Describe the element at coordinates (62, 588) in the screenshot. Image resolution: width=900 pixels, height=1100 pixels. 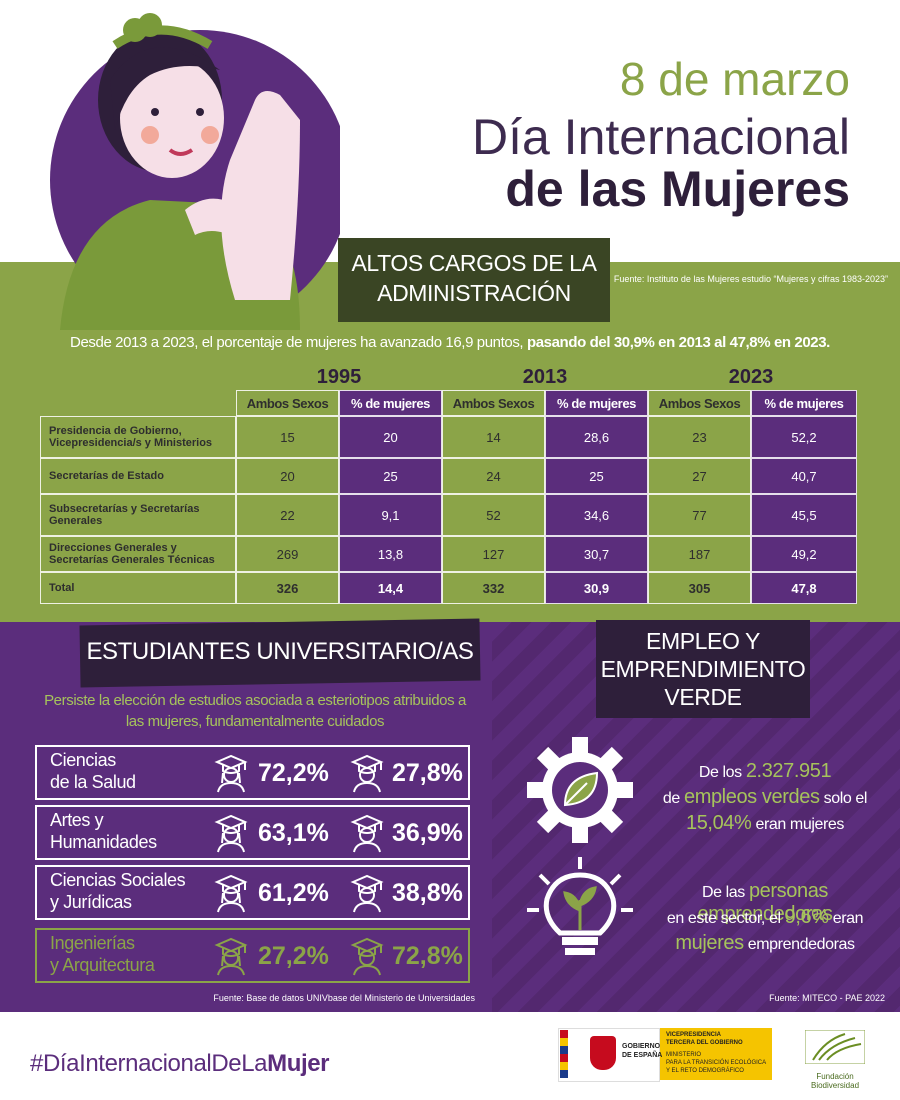
I see `row-label-line: Total` at that location.